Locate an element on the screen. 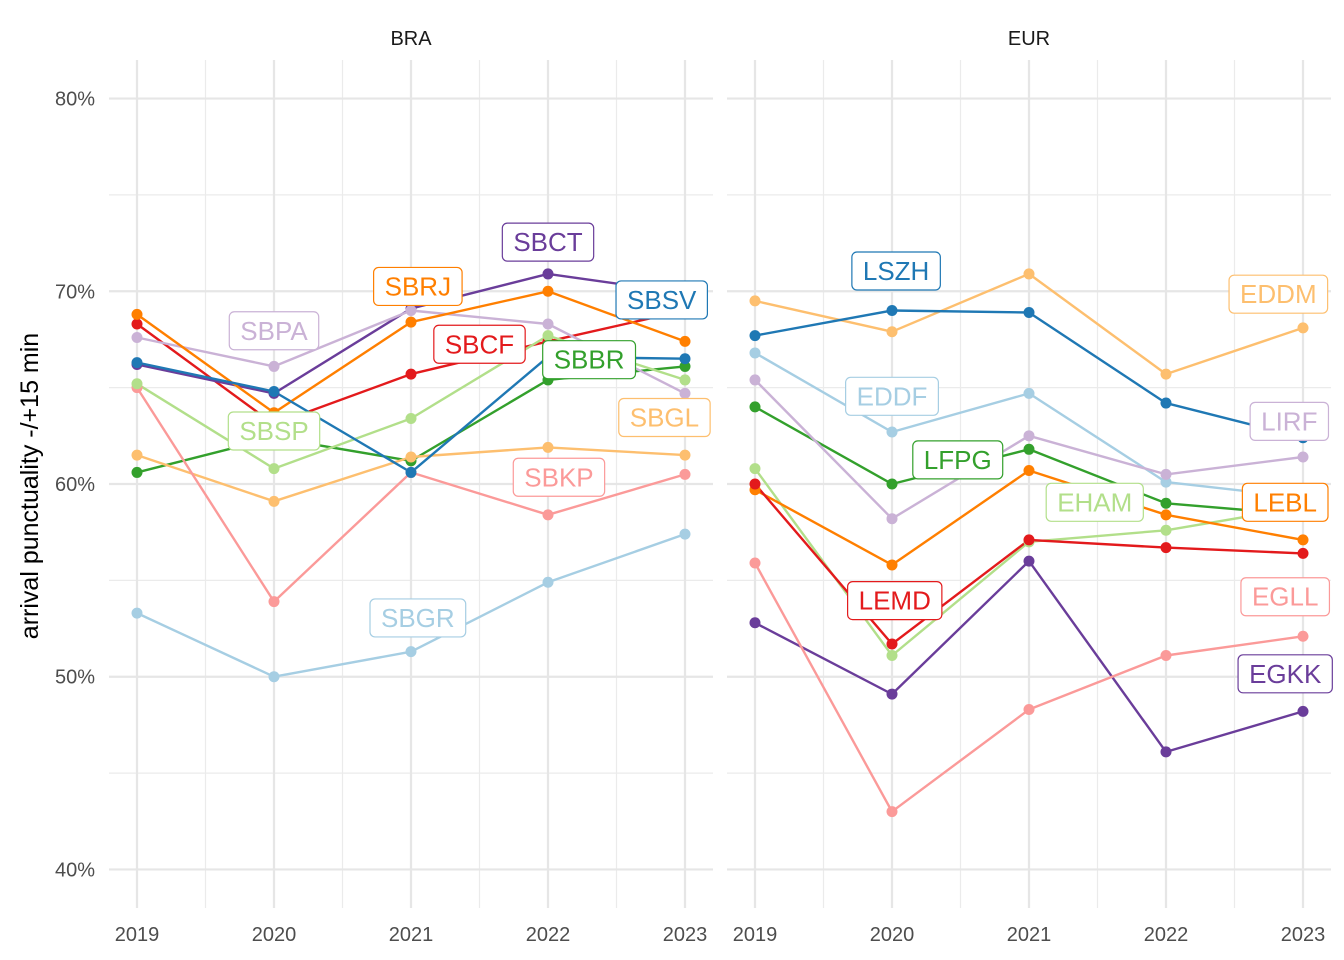 The image size is (1344, 960). series-label-text: SBCT is located at coordinates (547, 242).